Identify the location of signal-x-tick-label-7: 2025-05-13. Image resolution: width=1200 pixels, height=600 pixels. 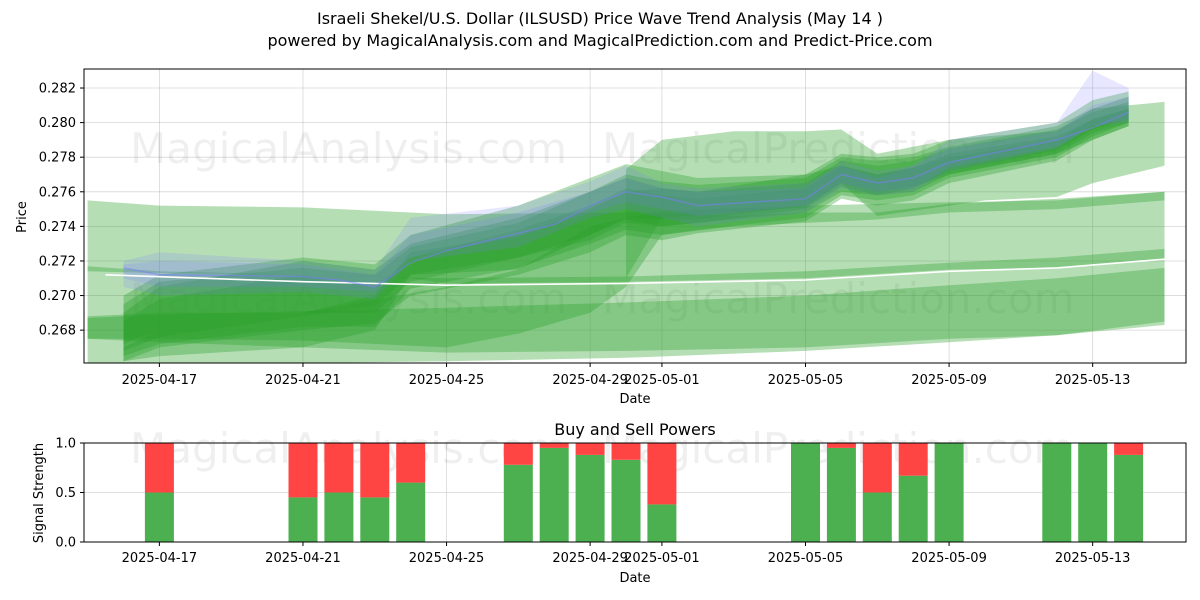
(1093, 558).